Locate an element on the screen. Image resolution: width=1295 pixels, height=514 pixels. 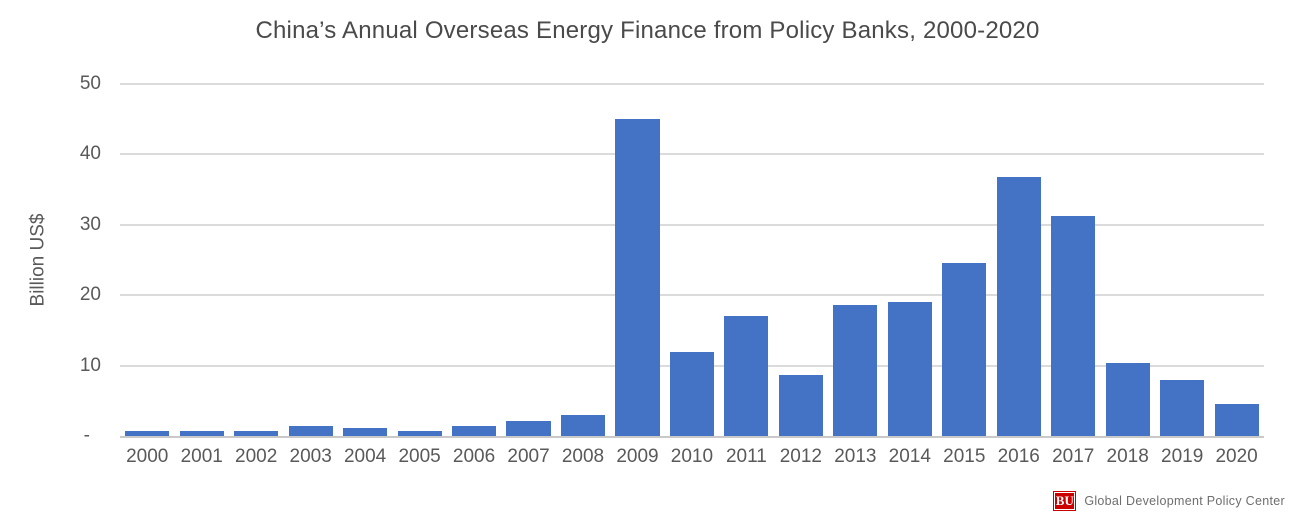
bar-slot-2009: 2009 is located at coordinates (637, 275).